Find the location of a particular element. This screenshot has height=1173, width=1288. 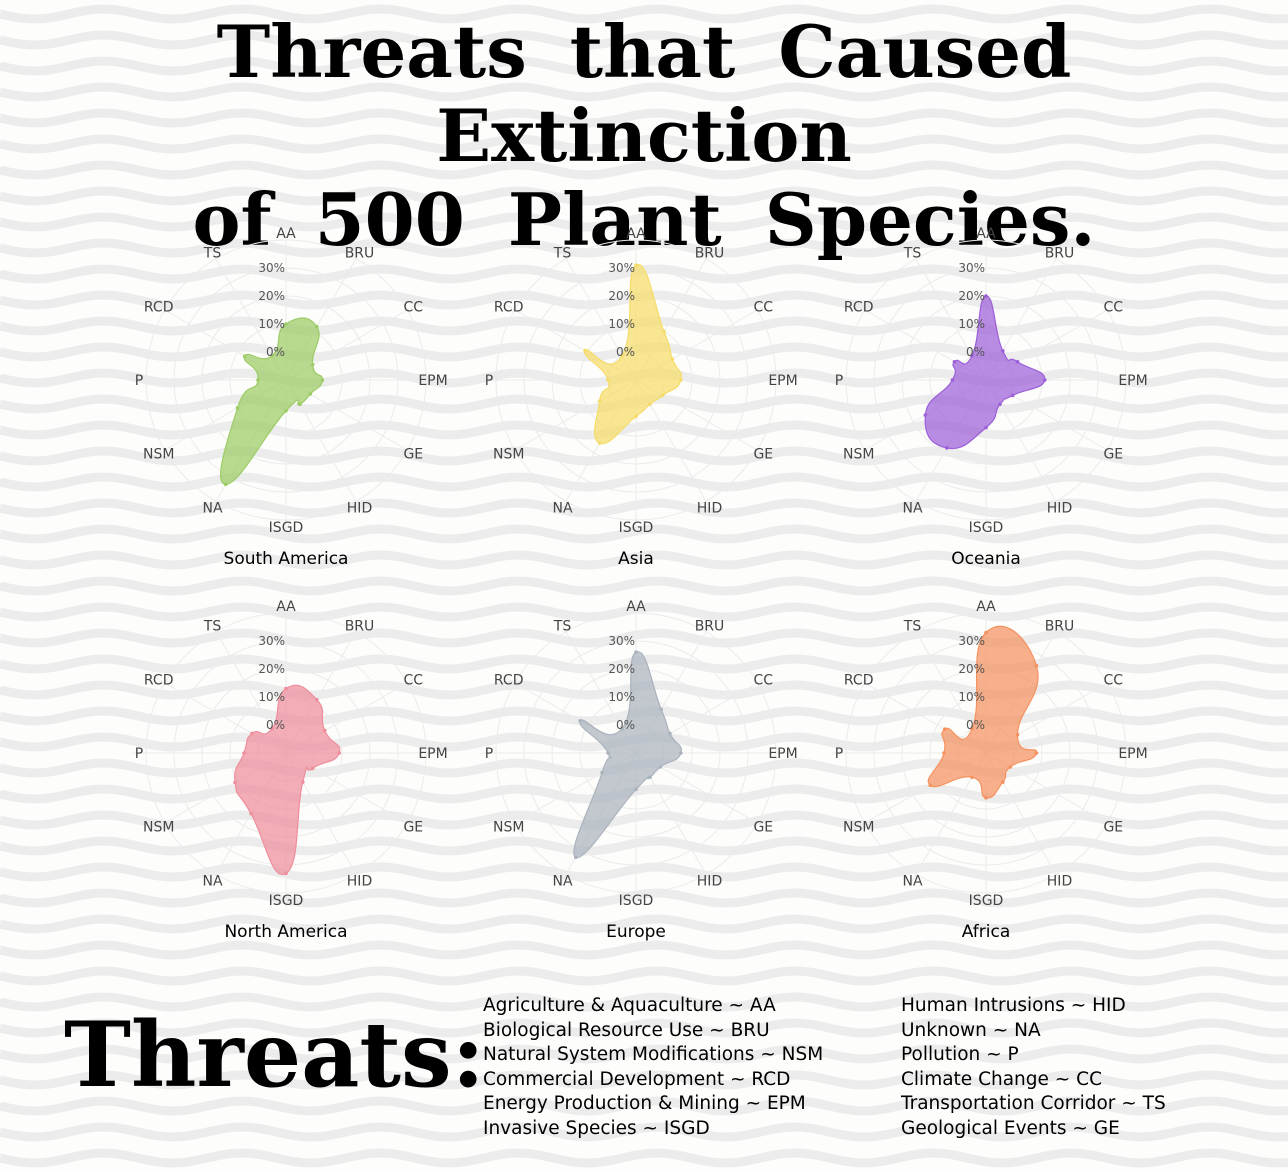

legend-entry: Energy Production & Mining ~ EPM is located at coordinates (644, 1103).